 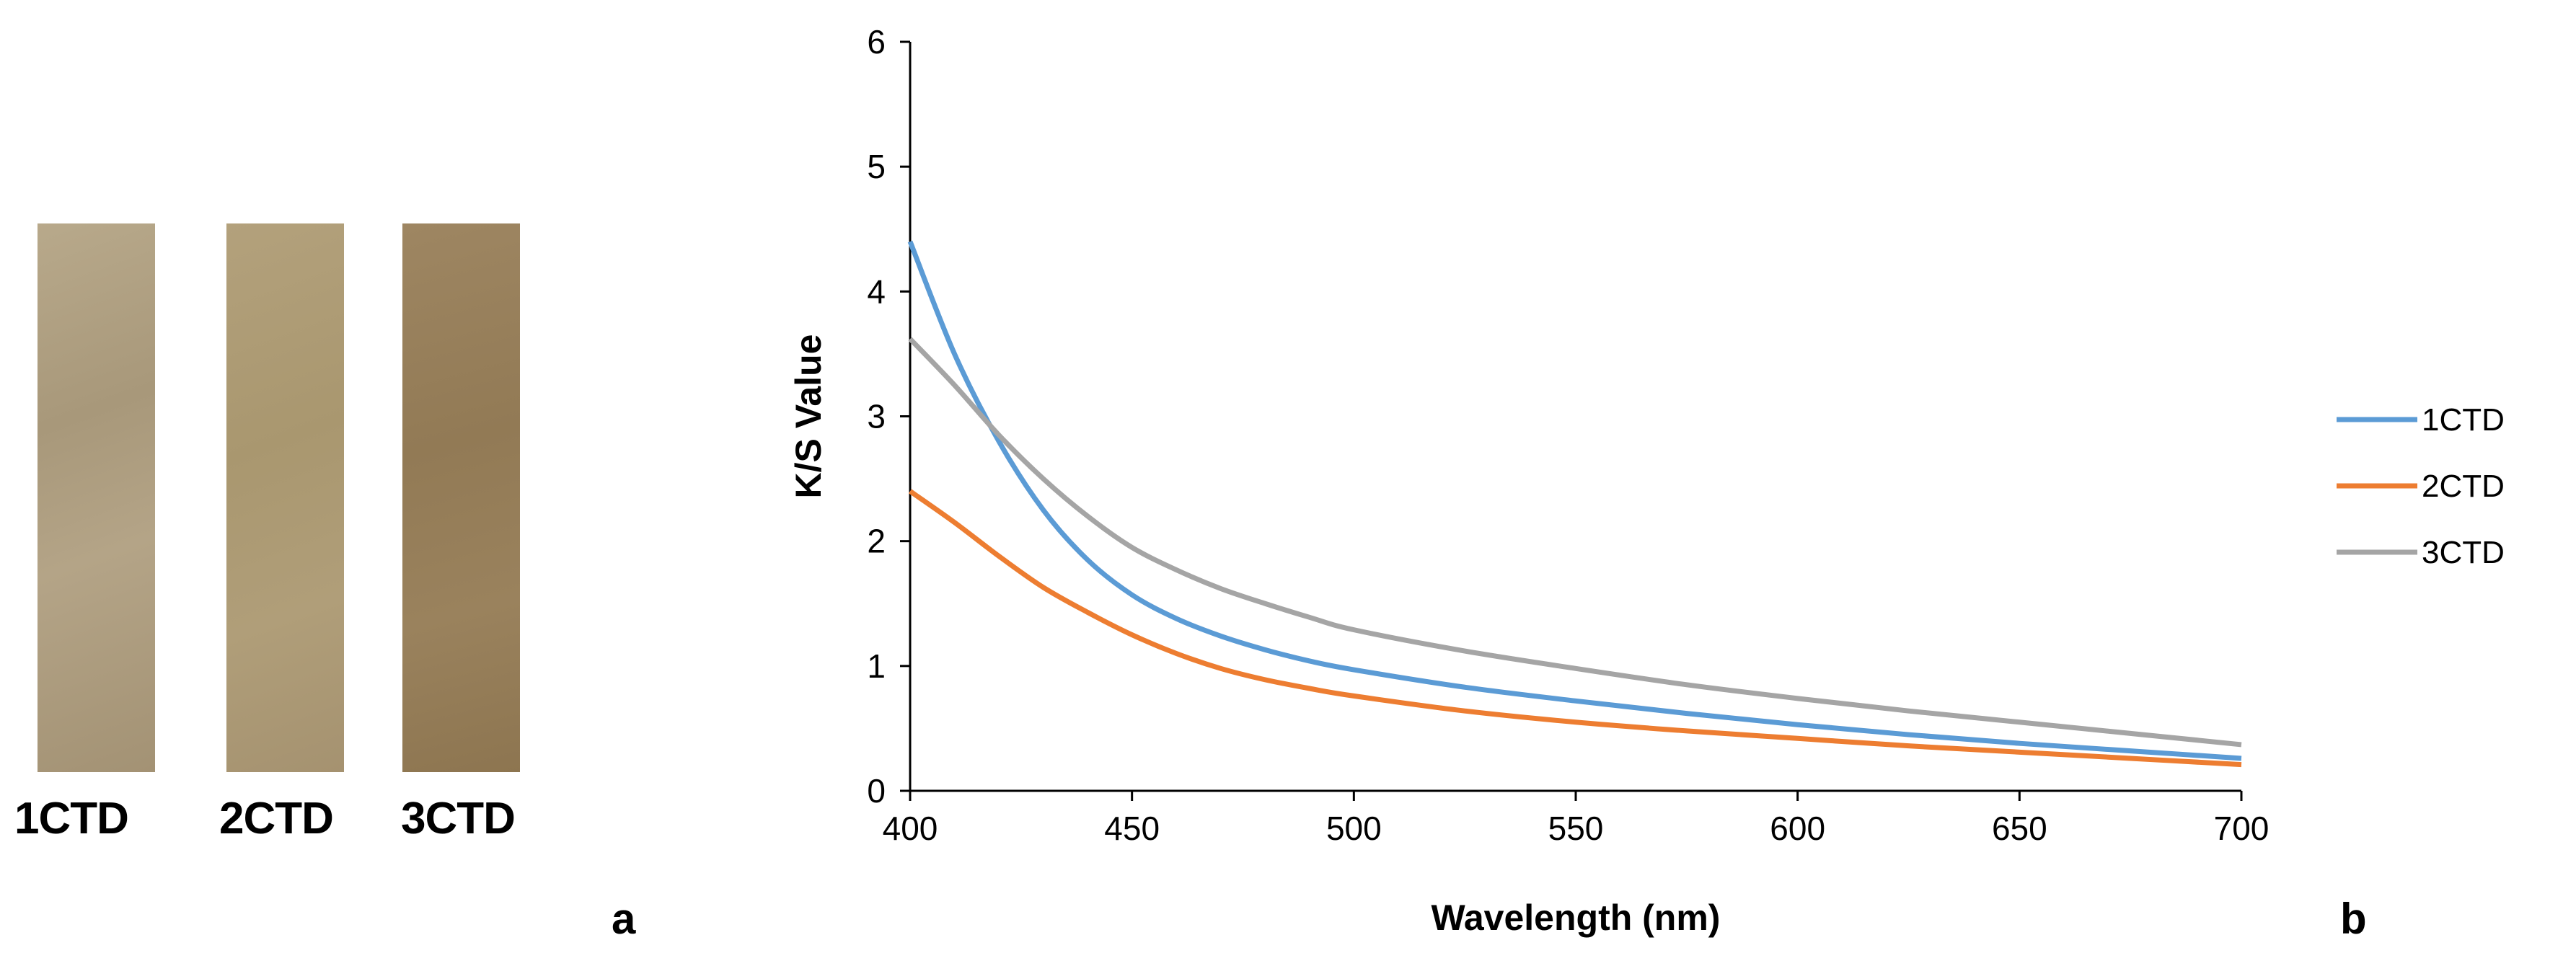 I want to click on swatch-label-1ctd: 1CTD, so click(x=71, y=818).